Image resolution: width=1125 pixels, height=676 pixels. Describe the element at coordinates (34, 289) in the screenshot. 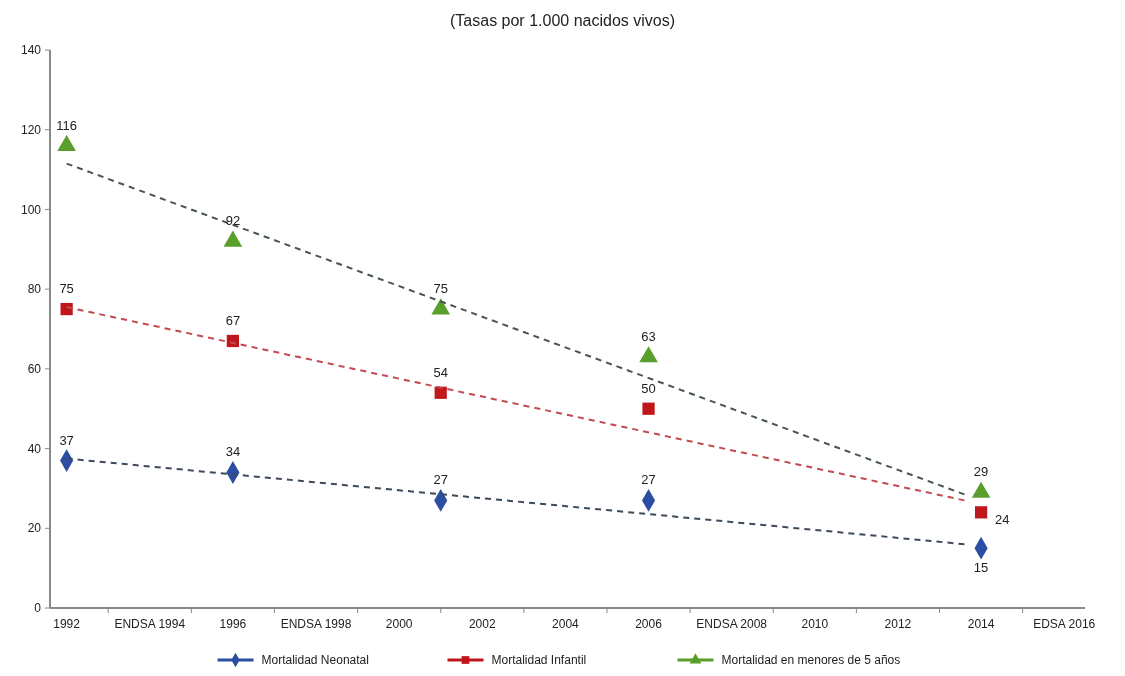

I see `y-tick-label: 80` at that location.